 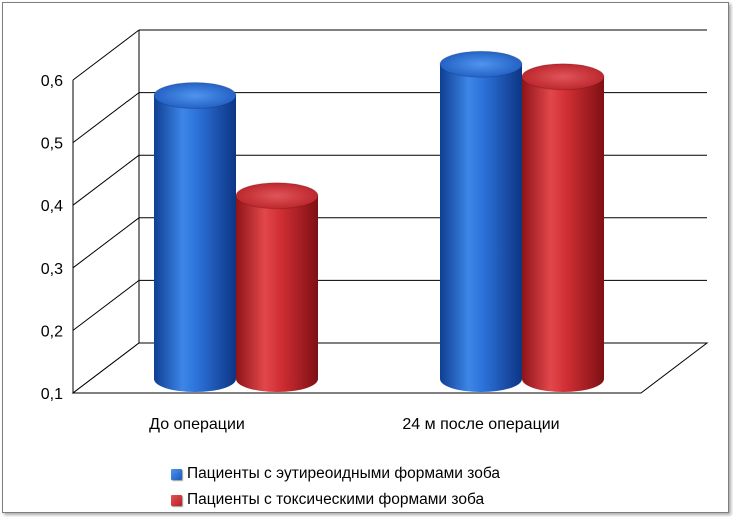 I want to click on y-tick-label: 0,3, so click(x=52, y=269).